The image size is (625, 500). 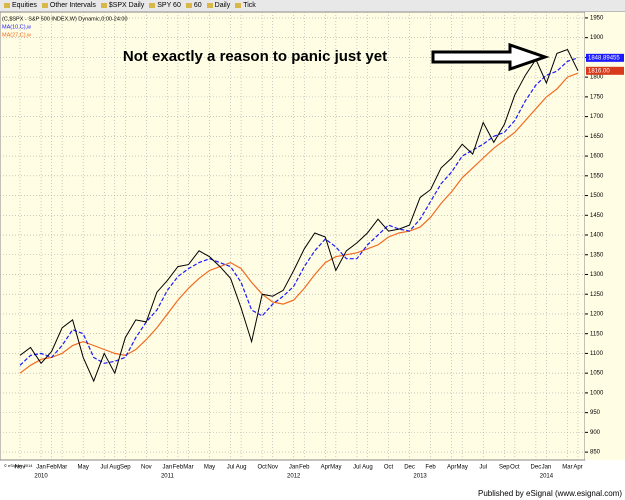 What do you see at coordinates (597, 374) in the screenshot?
I see `y-tick-label: 1050` at bounding box center [597, 374].